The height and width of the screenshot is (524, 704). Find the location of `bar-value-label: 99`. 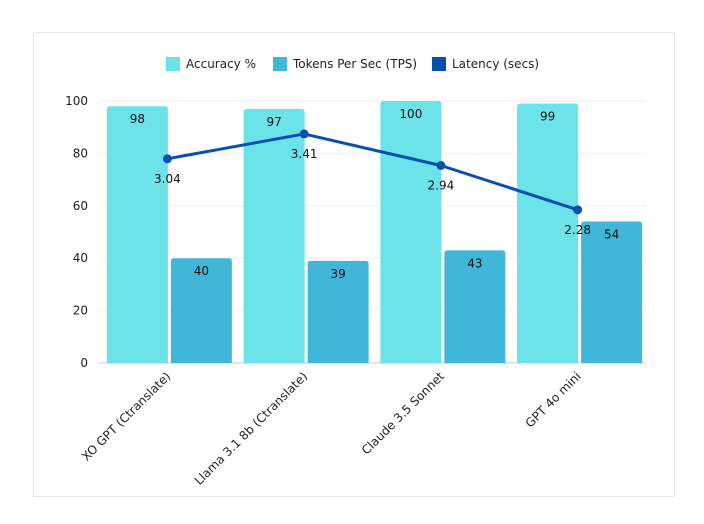

bar-value-label: 99 is located at coordinates (547, 117).